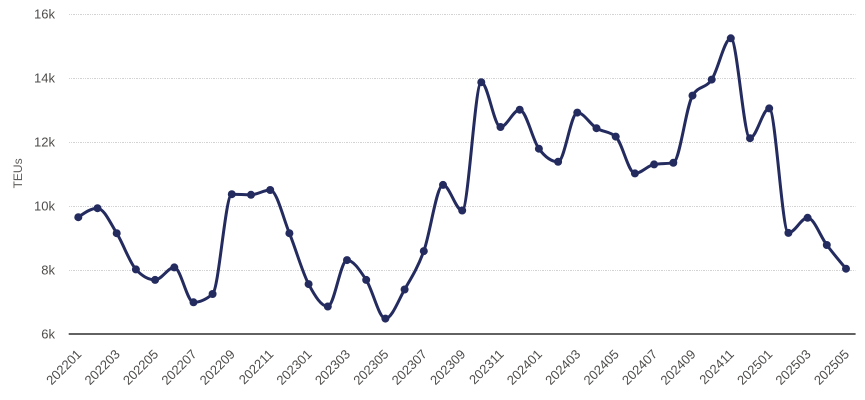 Image resolution: width=865 pixels, height=400 pixels. What do you see at coordinates (44, 142) in the screenshot?
I see `svg-text: 12k` at bounding box center [44, 142].